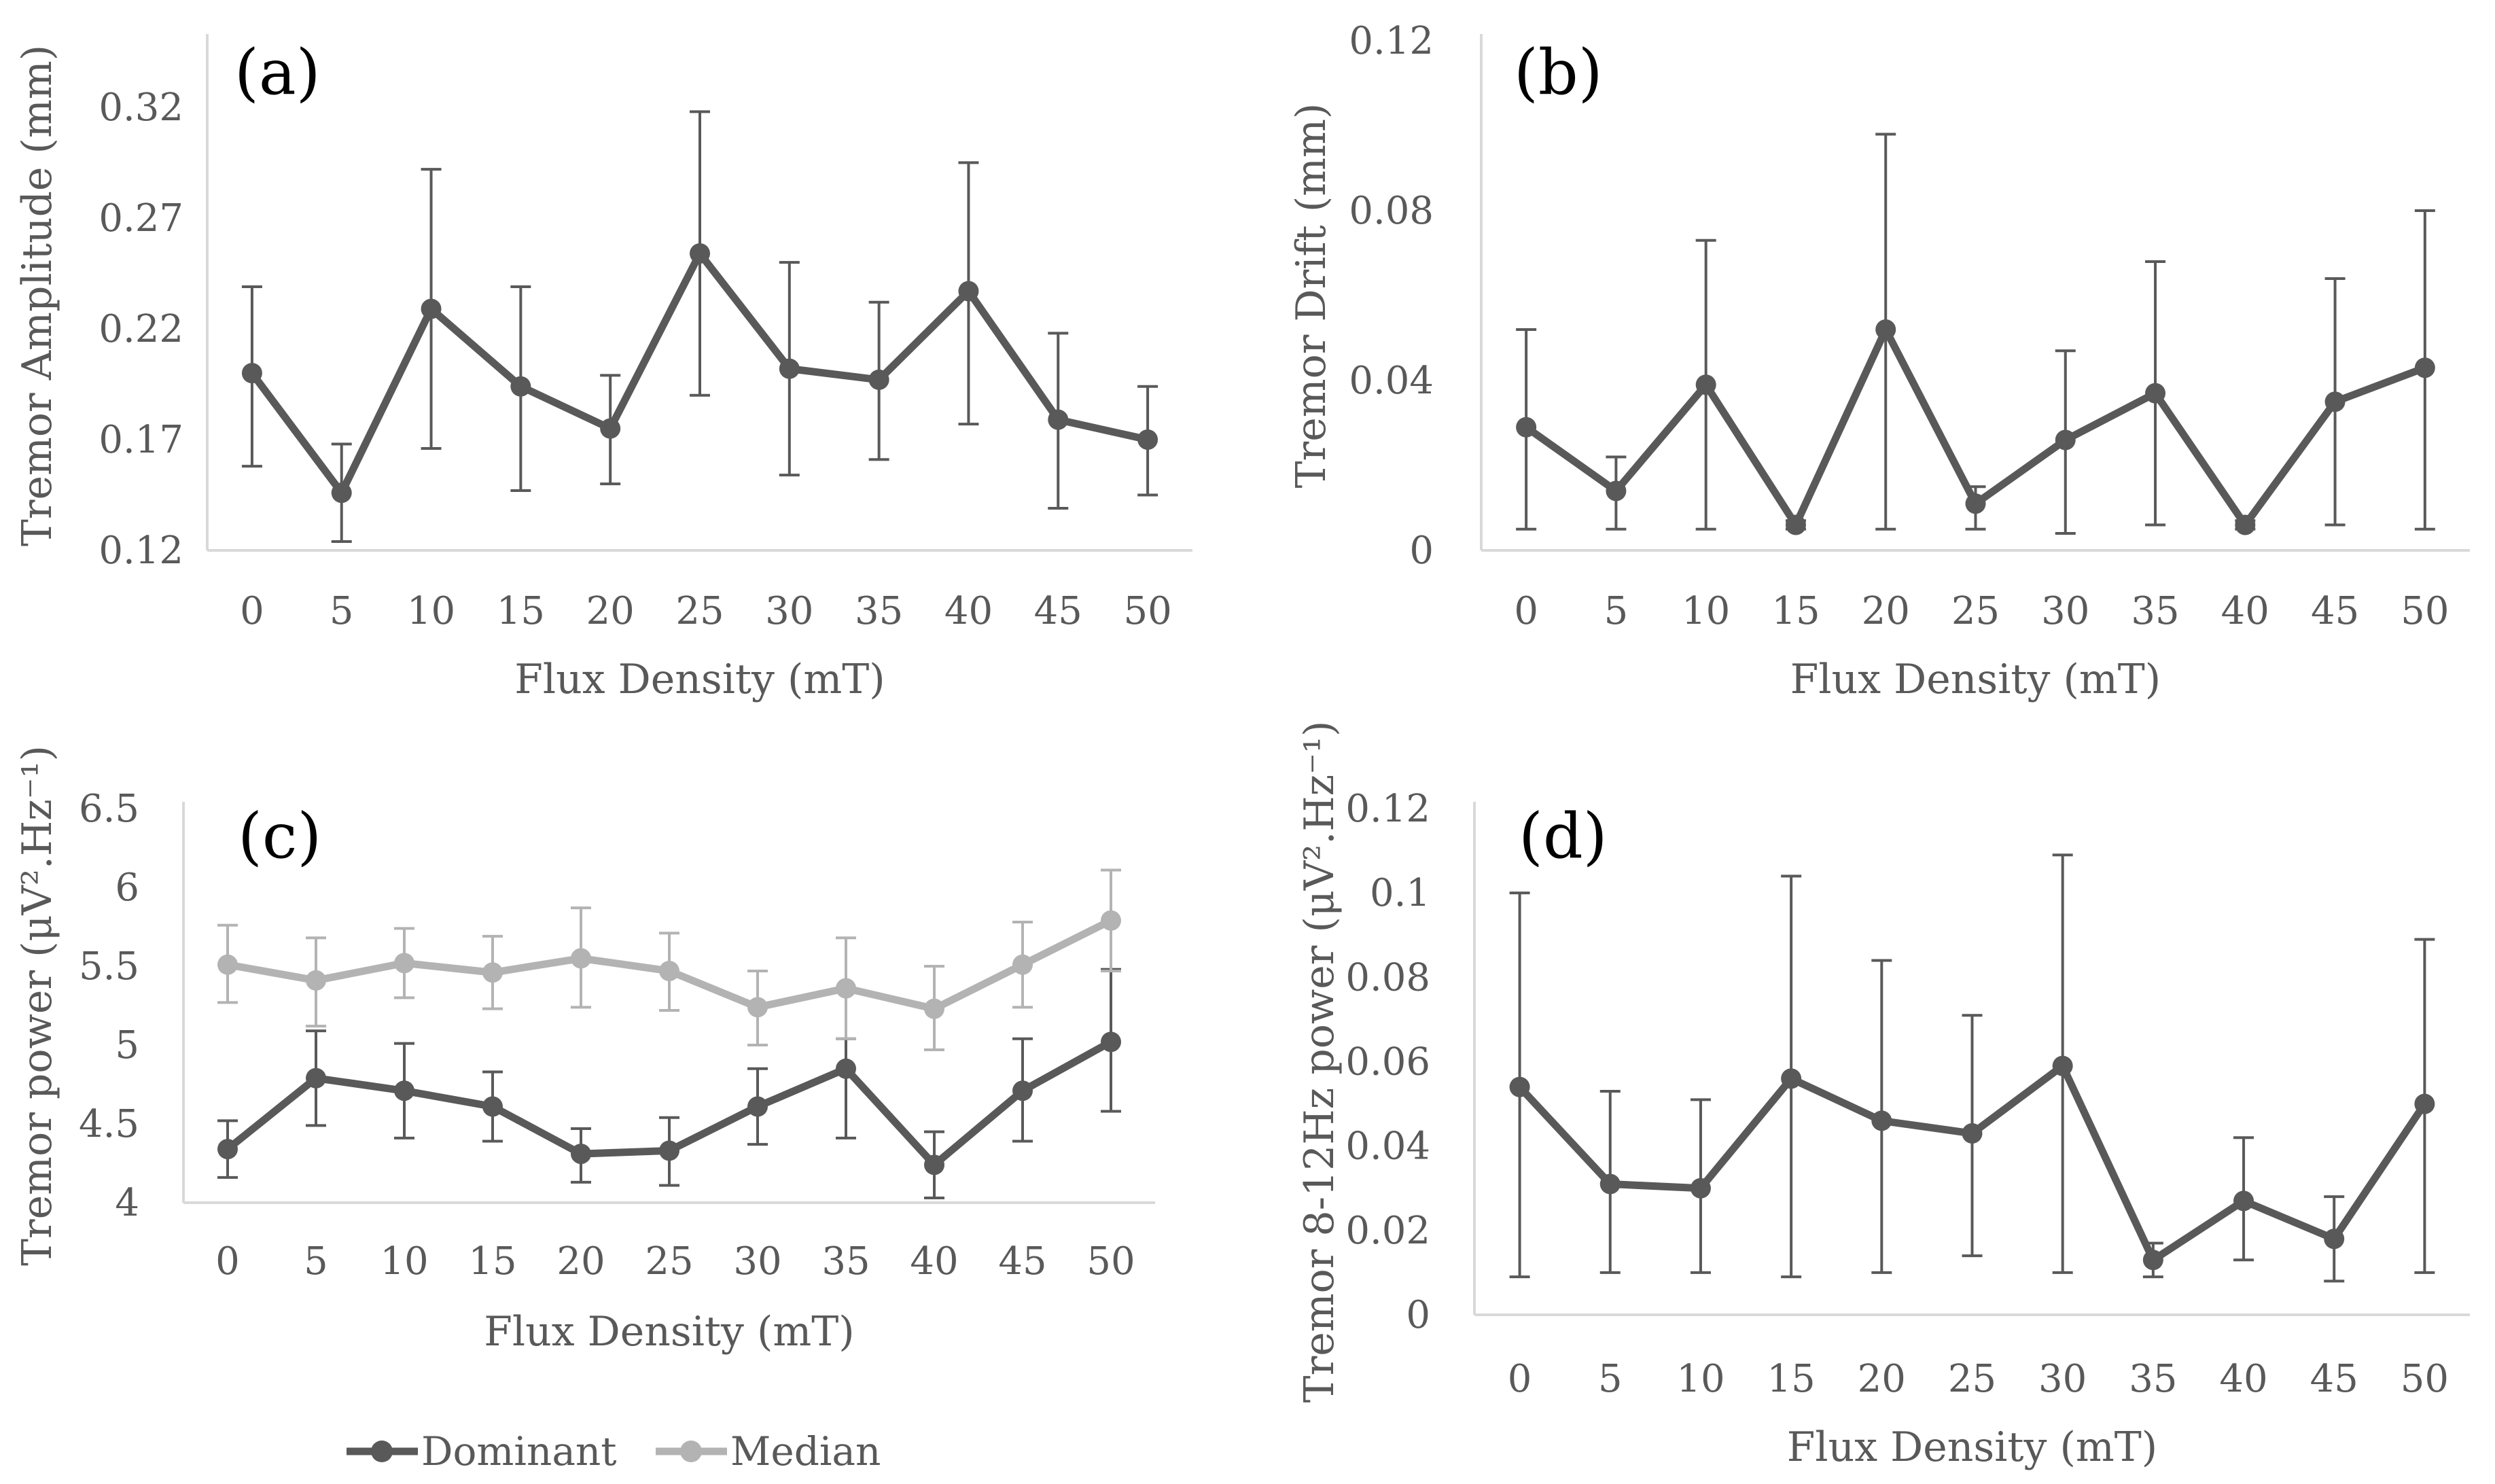 The height and width of the screenshot is (1484, 2495). What do you see at coordinates (2334, 1379) in the screenshot?
I see `x-tick-label: 45` at bounding box center [2334, 1379].